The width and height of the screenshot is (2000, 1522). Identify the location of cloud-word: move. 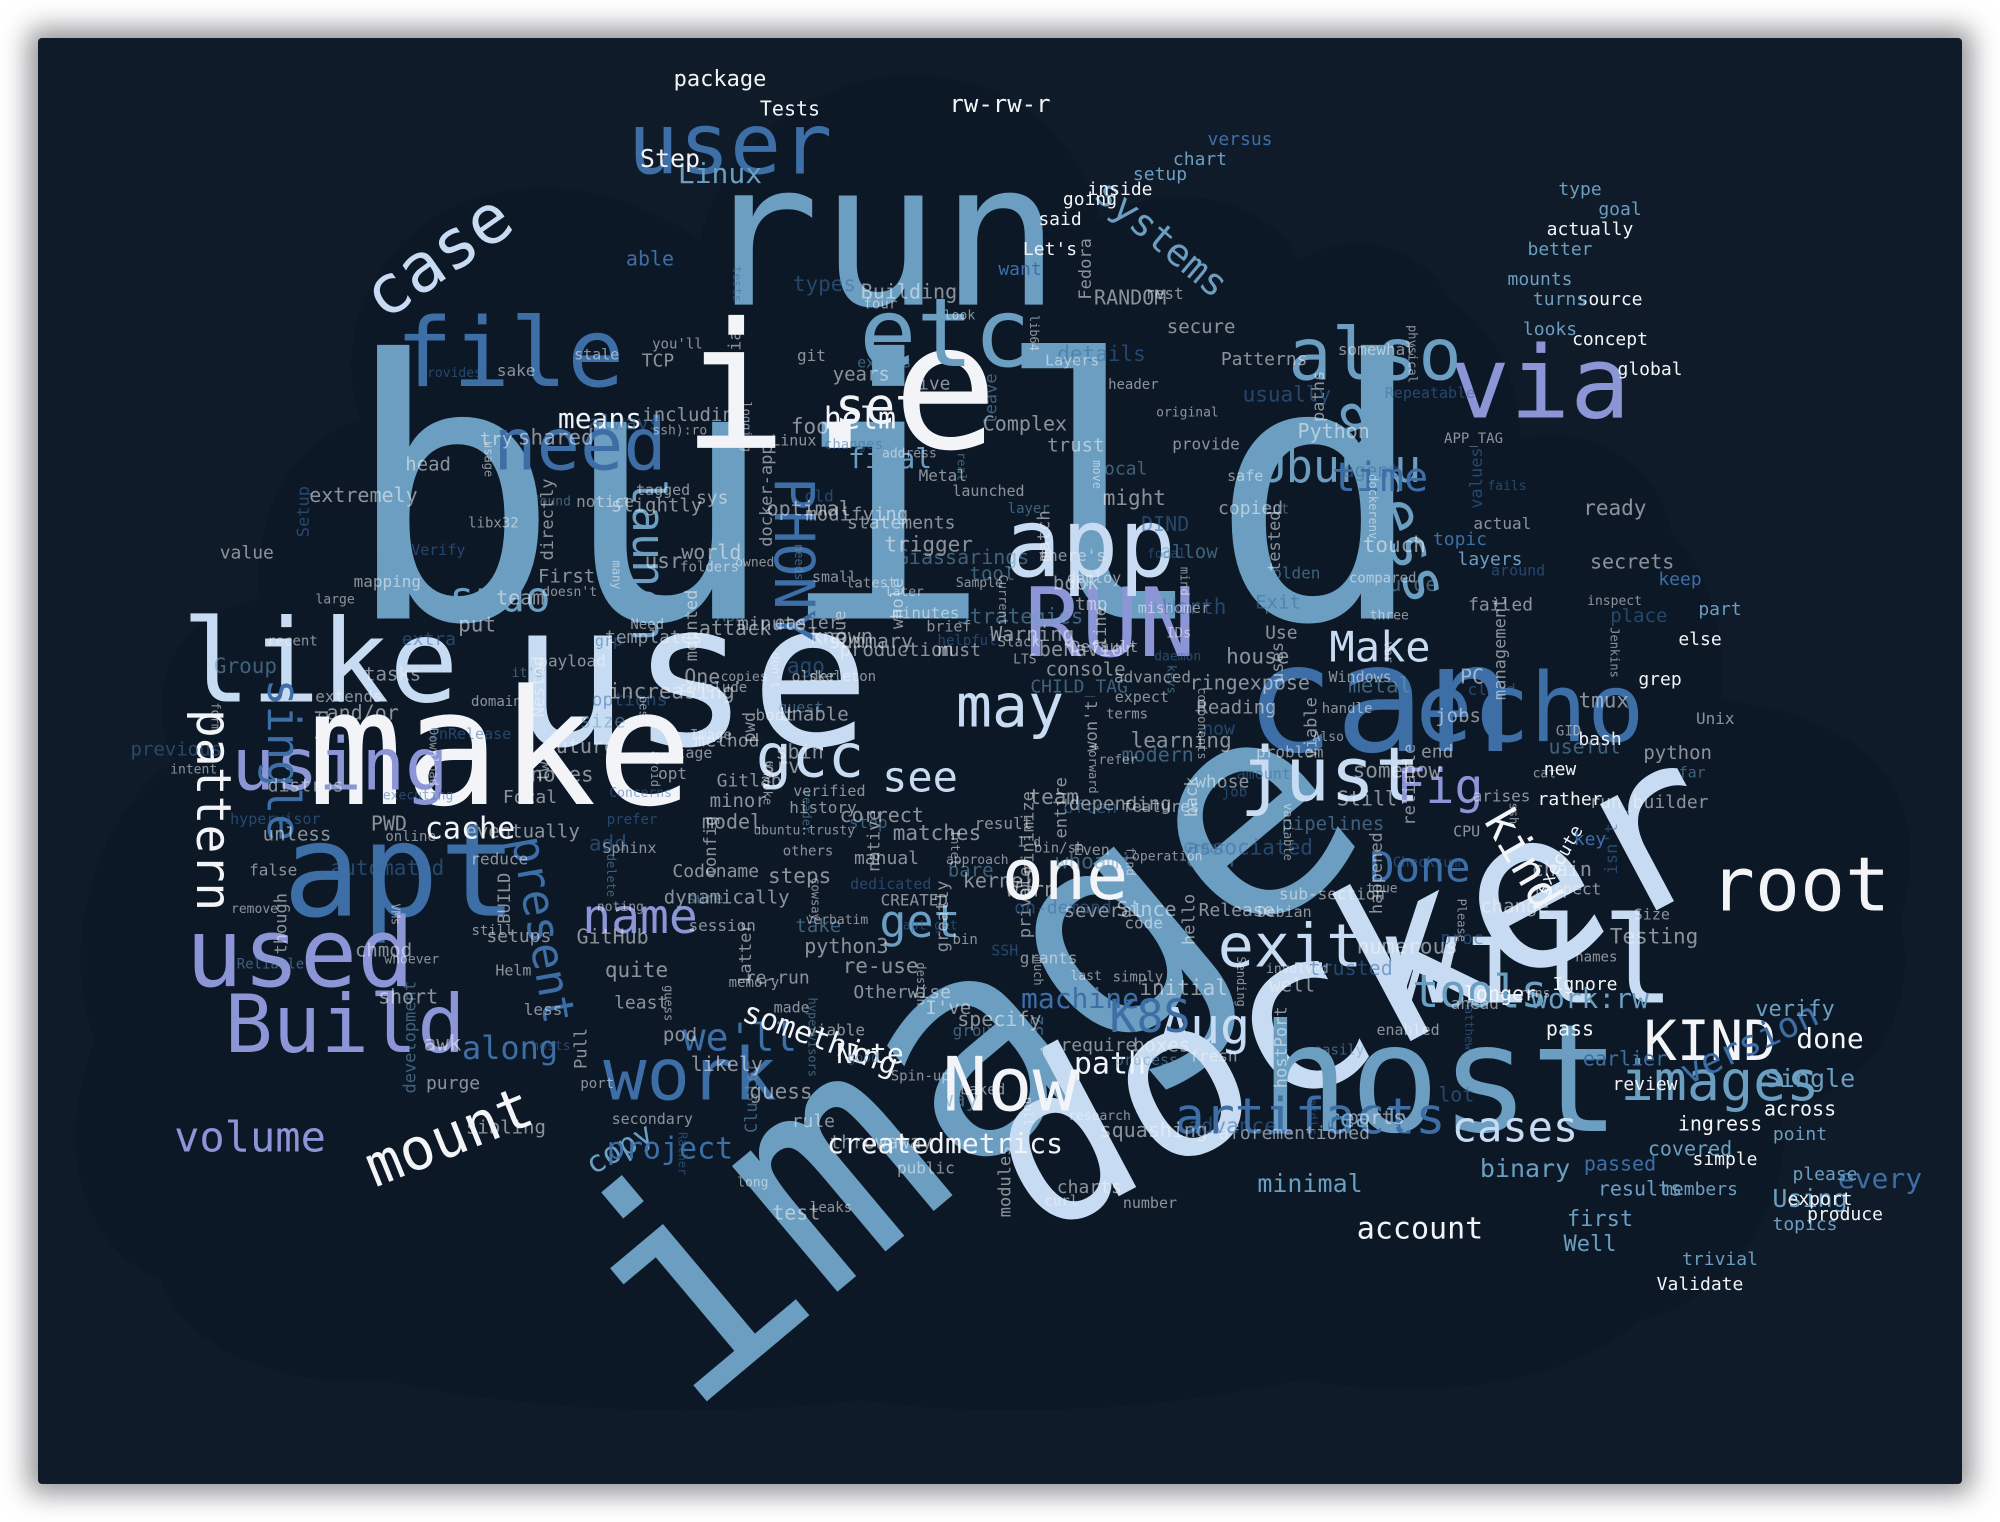
(1097, 474).